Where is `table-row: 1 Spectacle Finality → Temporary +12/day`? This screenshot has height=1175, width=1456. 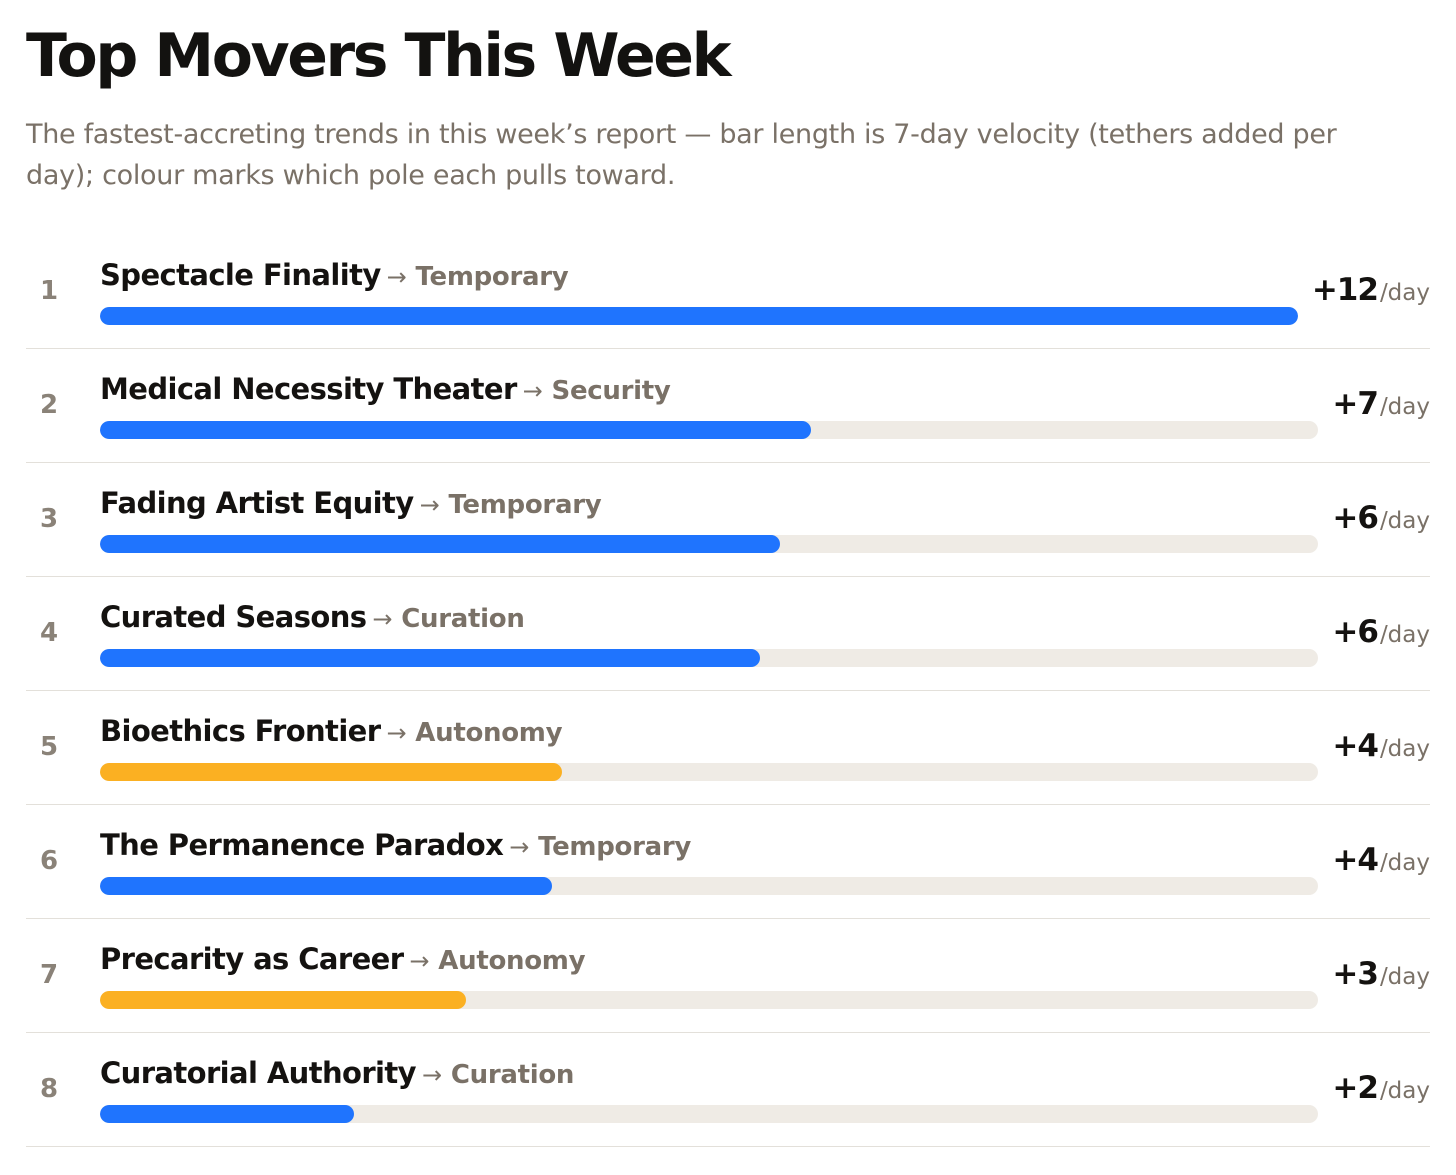 table-row: 1 Spectacle Finality → Temporary +12/day is located at coordinates (728, 292).